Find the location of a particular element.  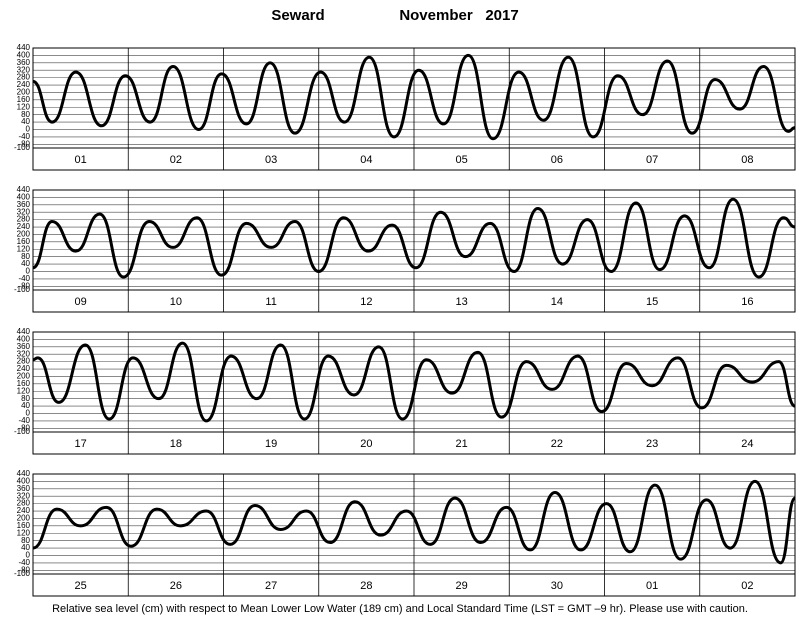

day-label: 07 is located at coordinates (652, 160).